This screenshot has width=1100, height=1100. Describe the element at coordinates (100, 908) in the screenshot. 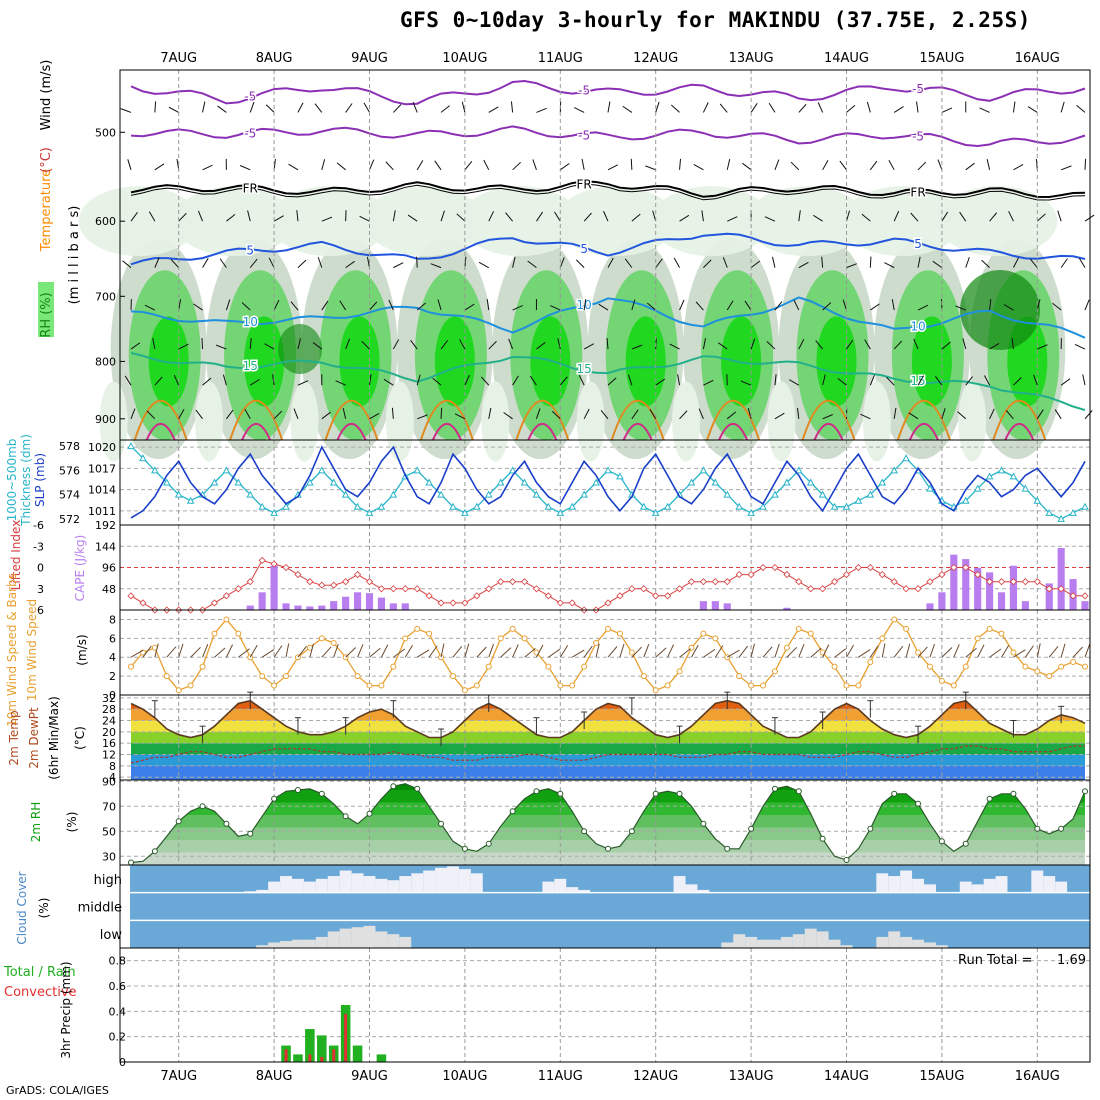

I see `cloud-level-label: middle` at that location.